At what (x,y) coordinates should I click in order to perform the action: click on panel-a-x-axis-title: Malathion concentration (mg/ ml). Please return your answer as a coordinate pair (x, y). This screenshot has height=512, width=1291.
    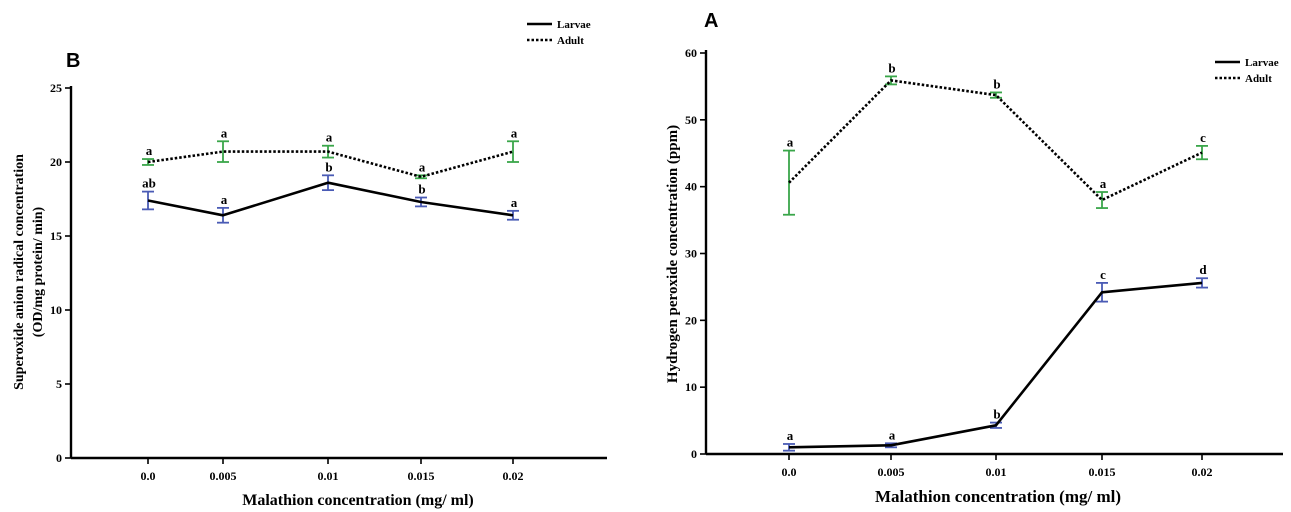
    Looking at the image, I should click on (998, 496).